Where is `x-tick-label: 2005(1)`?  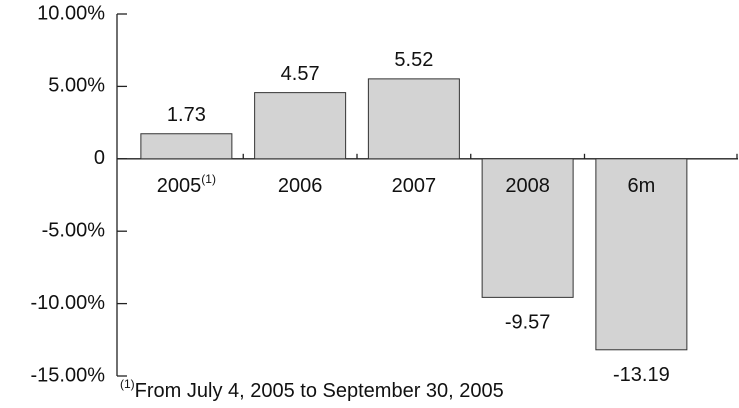
x-tick-label: 2005(1) is located at coordinates (186, 184).